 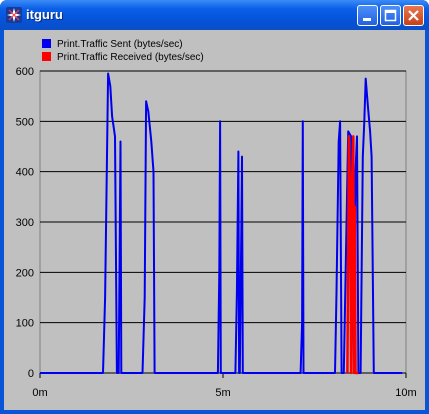 I want to click on legend-item-received: Print.Traffic Received (bytes/sec), so click(x=123, y=57).